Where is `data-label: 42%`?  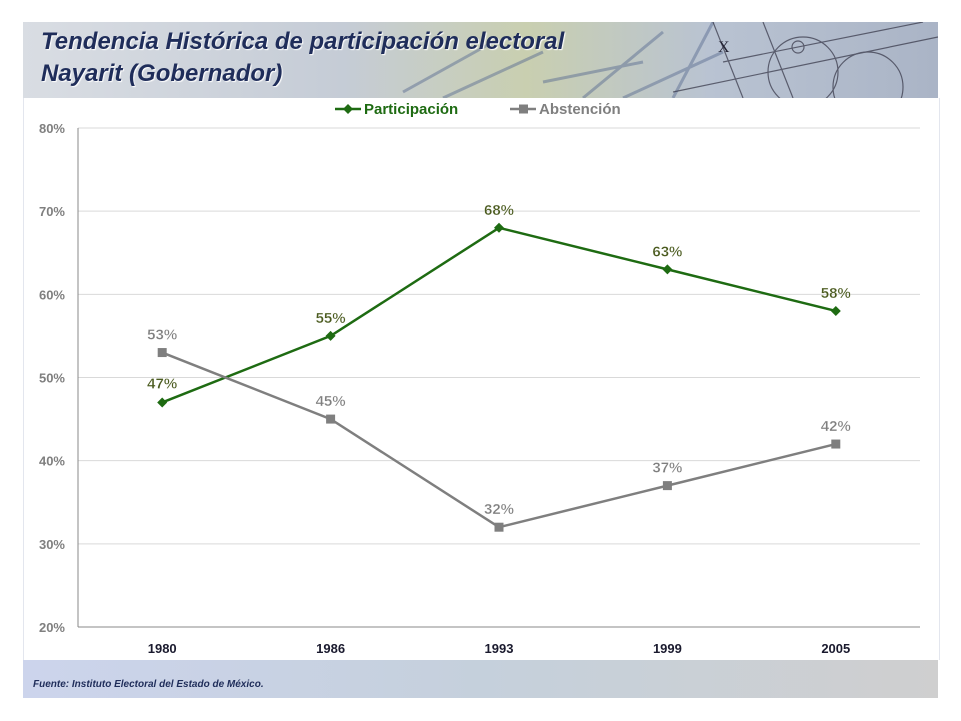
data-label: 42% is located at coordinates (836, 426).